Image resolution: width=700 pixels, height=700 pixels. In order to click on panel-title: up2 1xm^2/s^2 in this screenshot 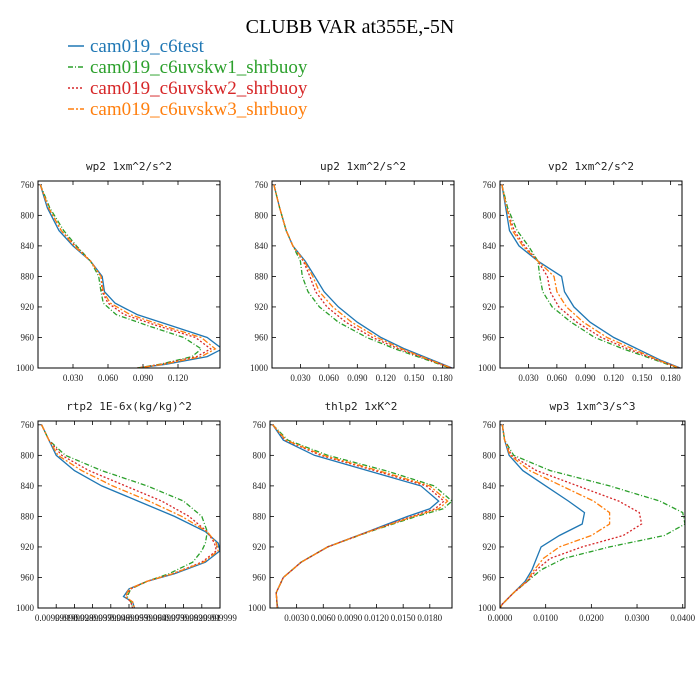, I will do `click(363, 166)`.